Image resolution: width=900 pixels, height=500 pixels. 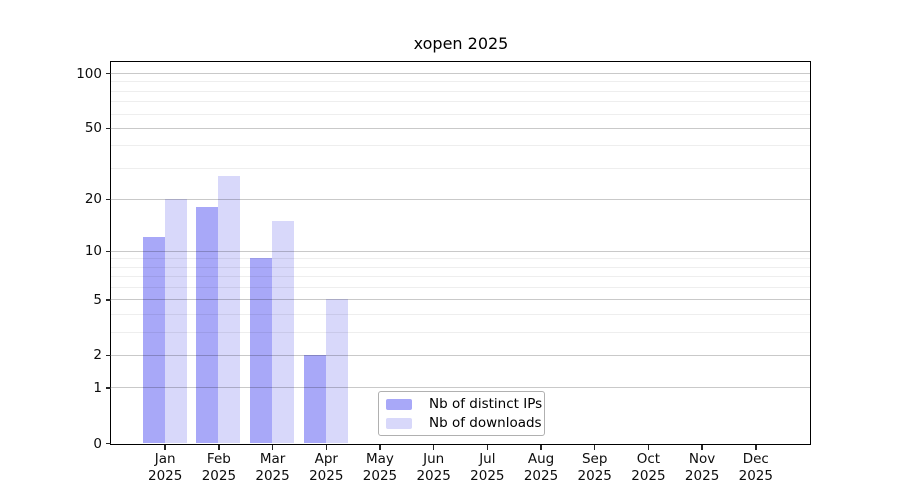 I want to click on x-tick-month: Sep, so click(x=594, y=459).